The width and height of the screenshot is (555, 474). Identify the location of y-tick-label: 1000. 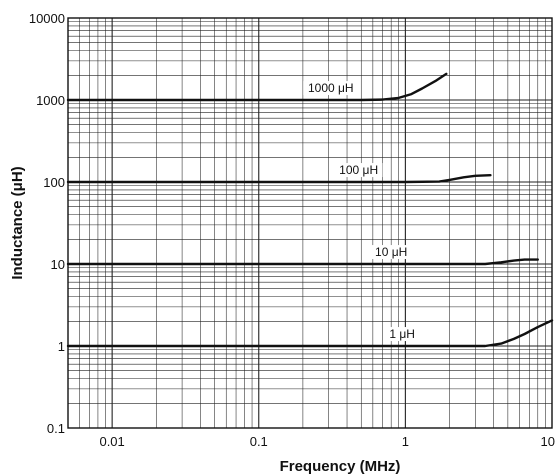
(50, 100).